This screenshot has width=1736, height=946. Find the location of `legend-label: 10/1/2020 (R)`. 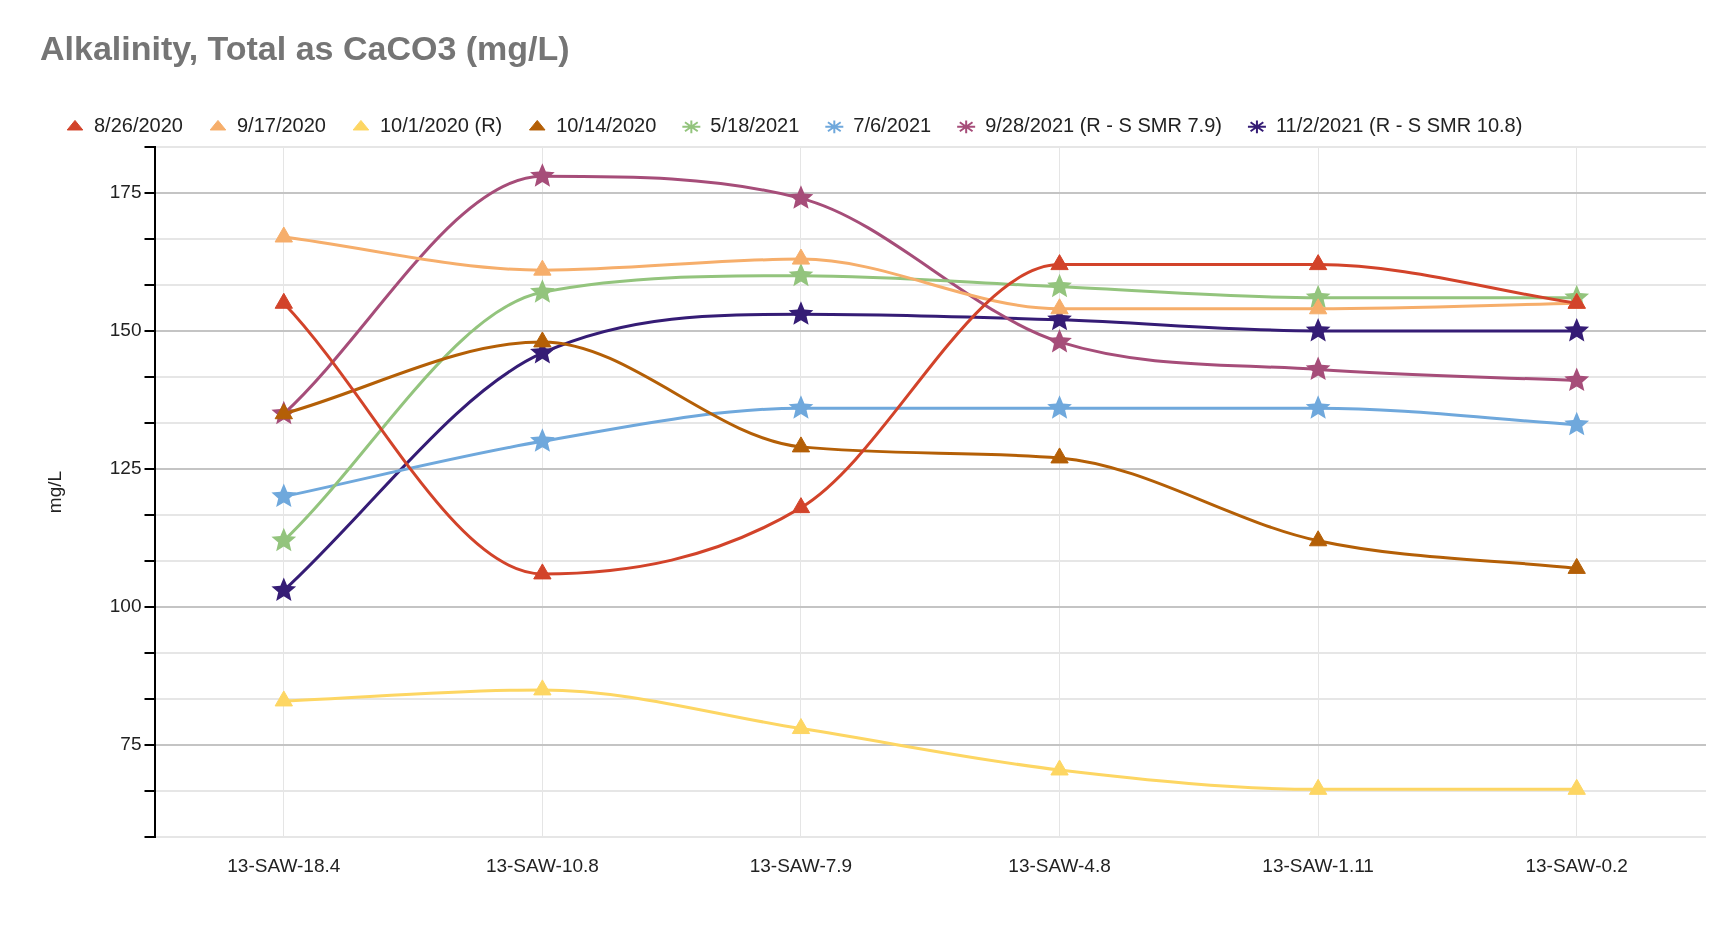

legend-label: 10/1/2020 (R) is located at coordinates (441, 125).